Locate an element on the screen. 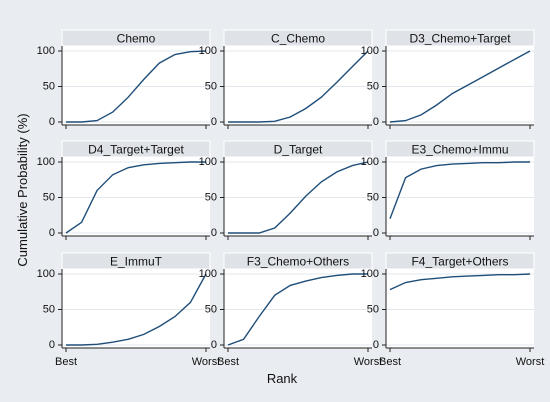 The width and height of the screenshot is (550, 402). y-axis-title: Cumulative Probability (%) is located at coordinates (22, 189).